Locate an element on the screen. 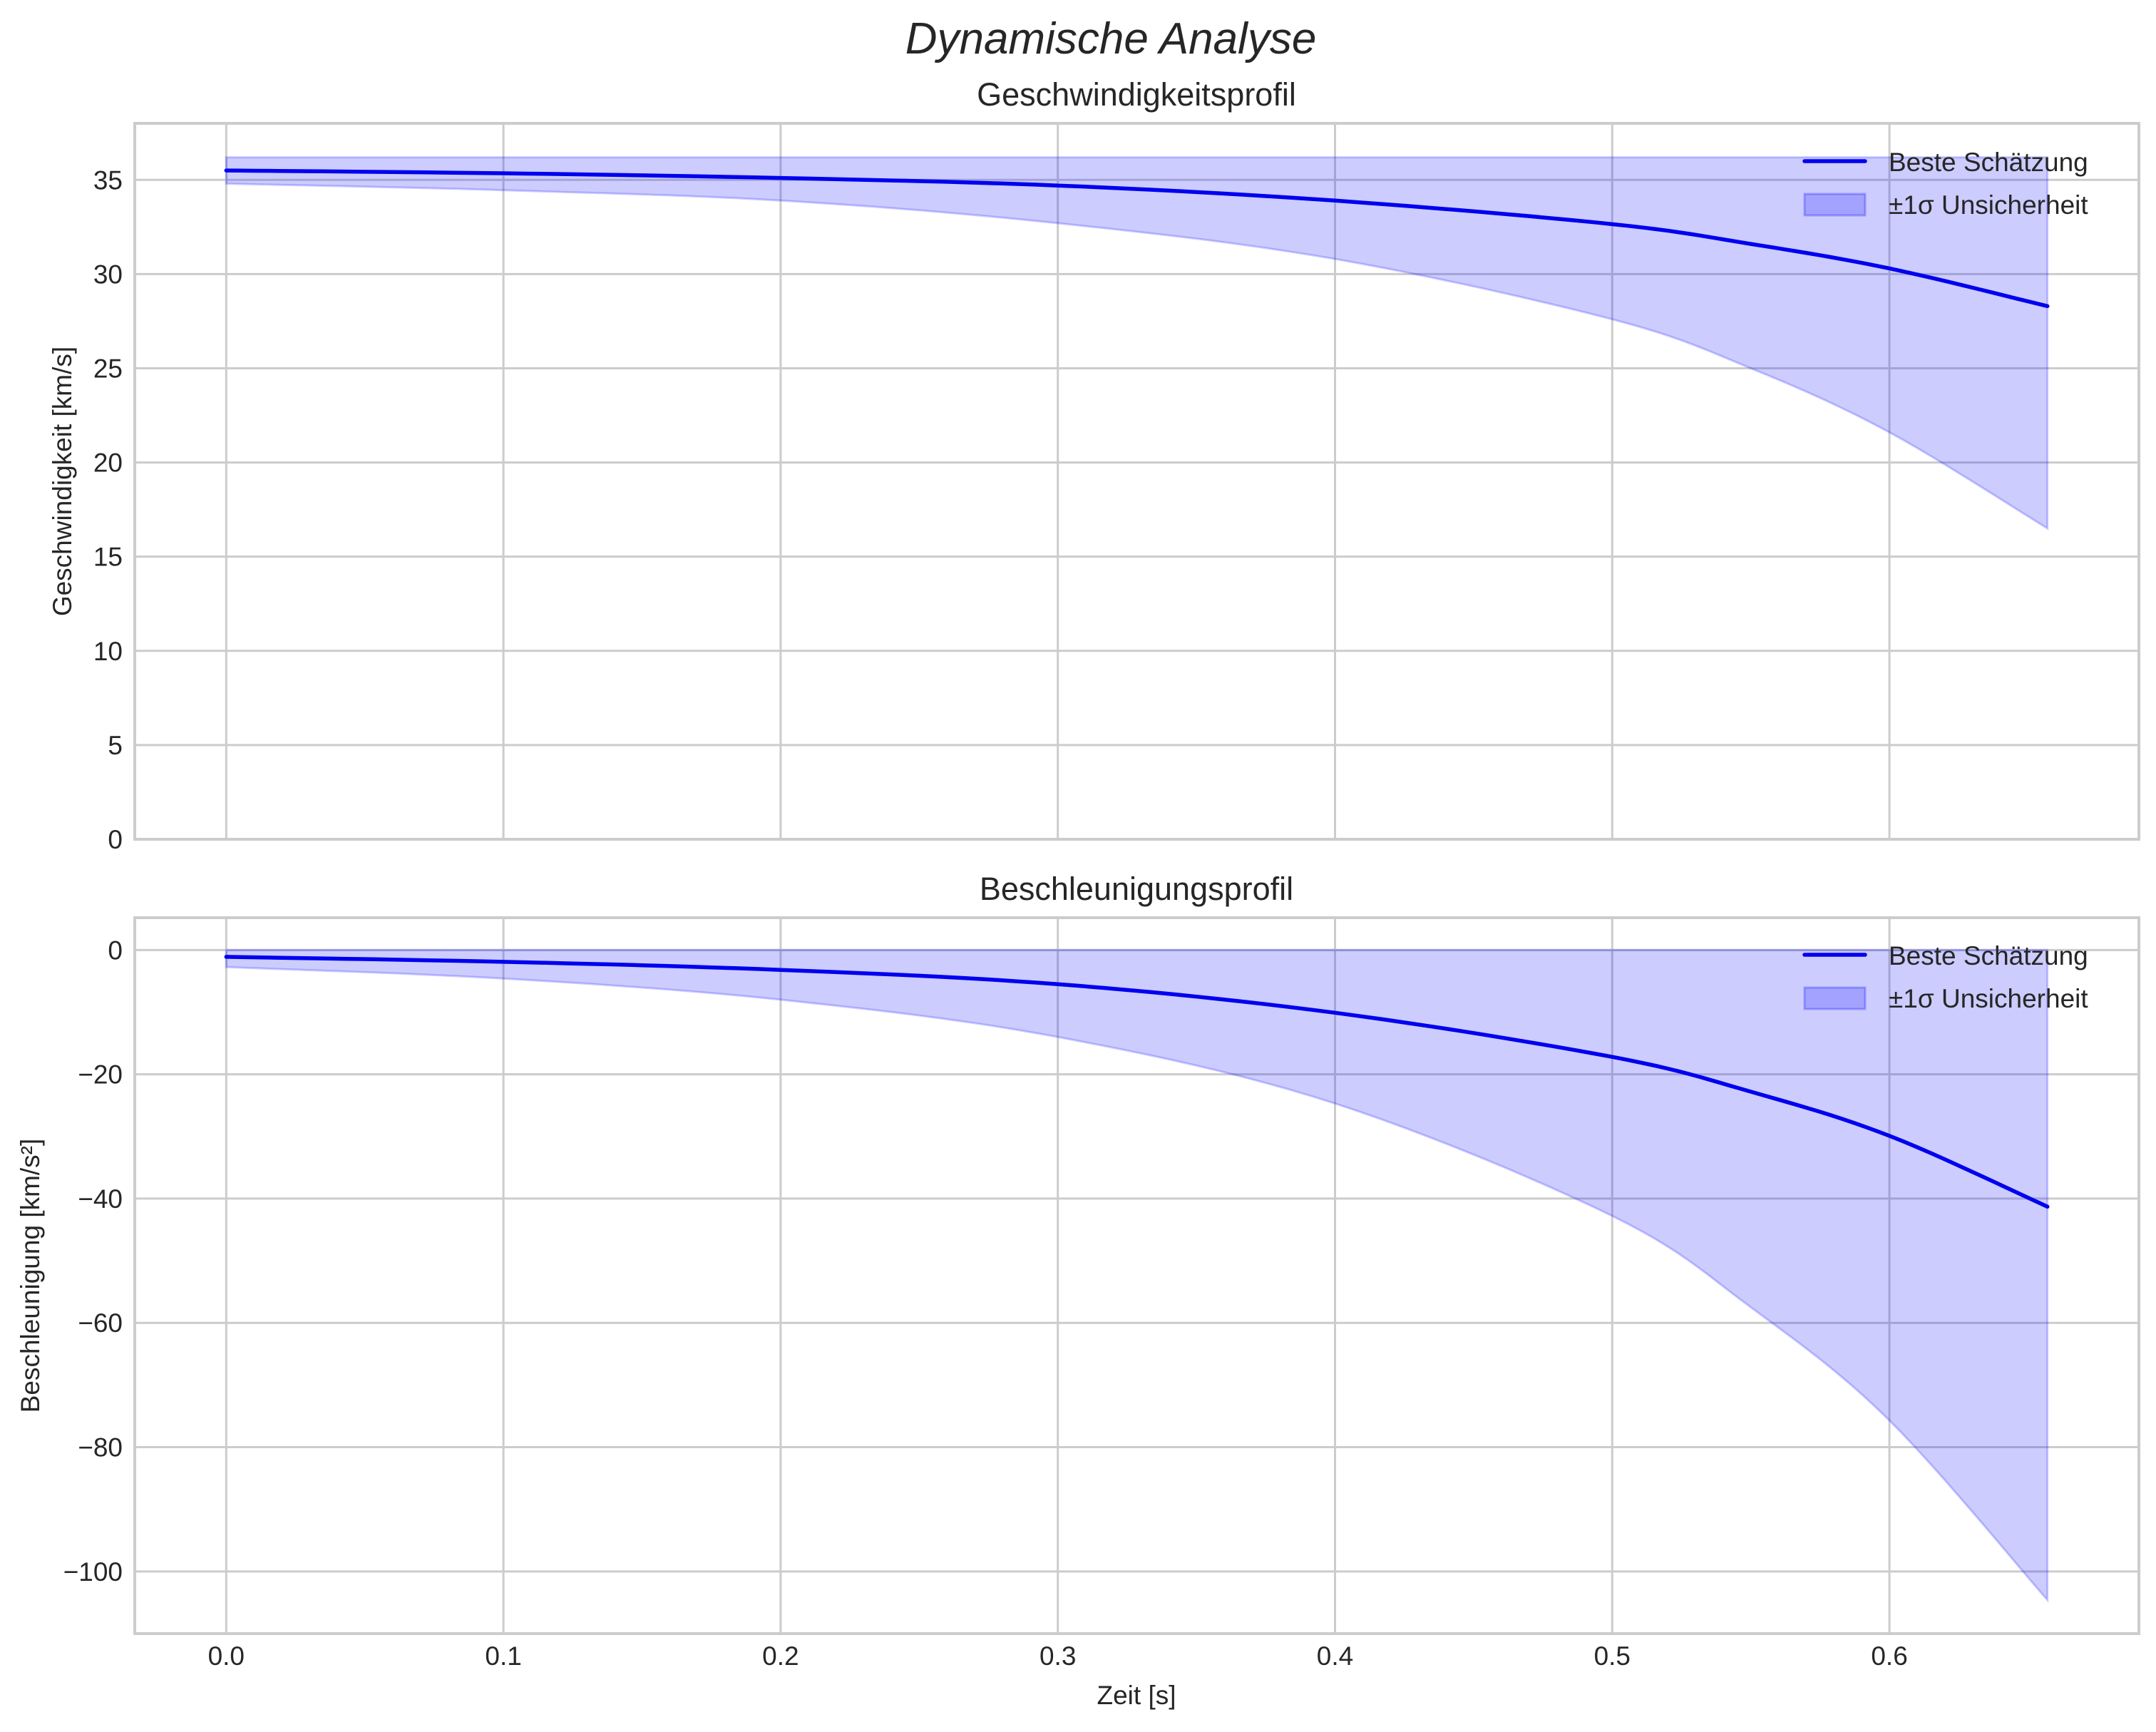 The height and width of the screenshot is (1732, 2156). y-tick-label: 5 is located at coordinates (115, 746).